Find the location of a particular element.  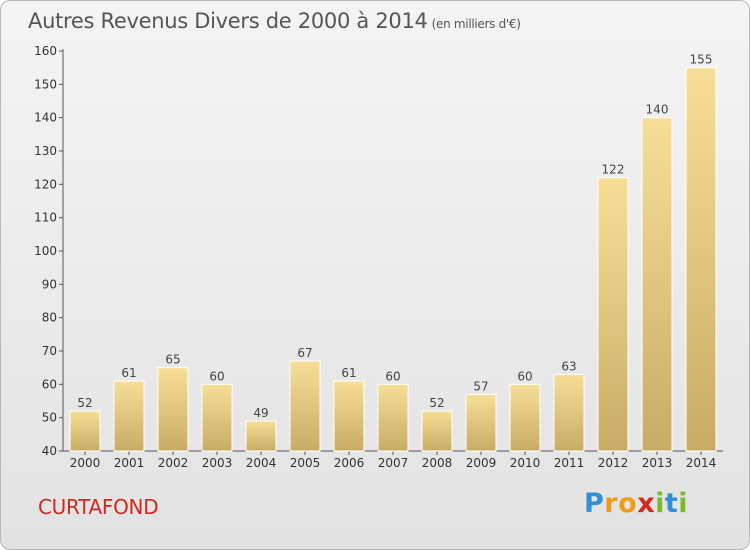

x-tick-label: 2006 is located at coordinates (349, 463).